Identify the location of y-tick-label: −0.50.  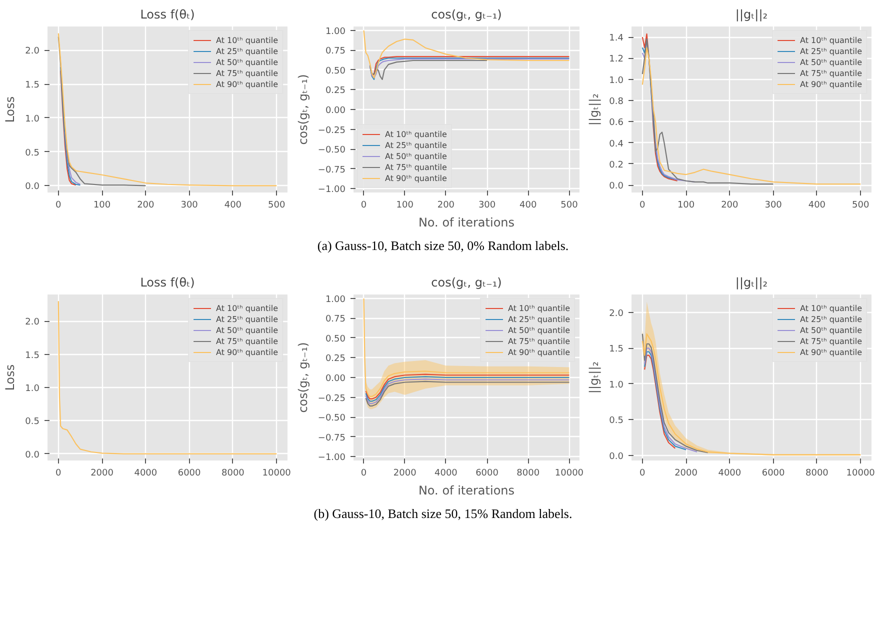
(332, 151).